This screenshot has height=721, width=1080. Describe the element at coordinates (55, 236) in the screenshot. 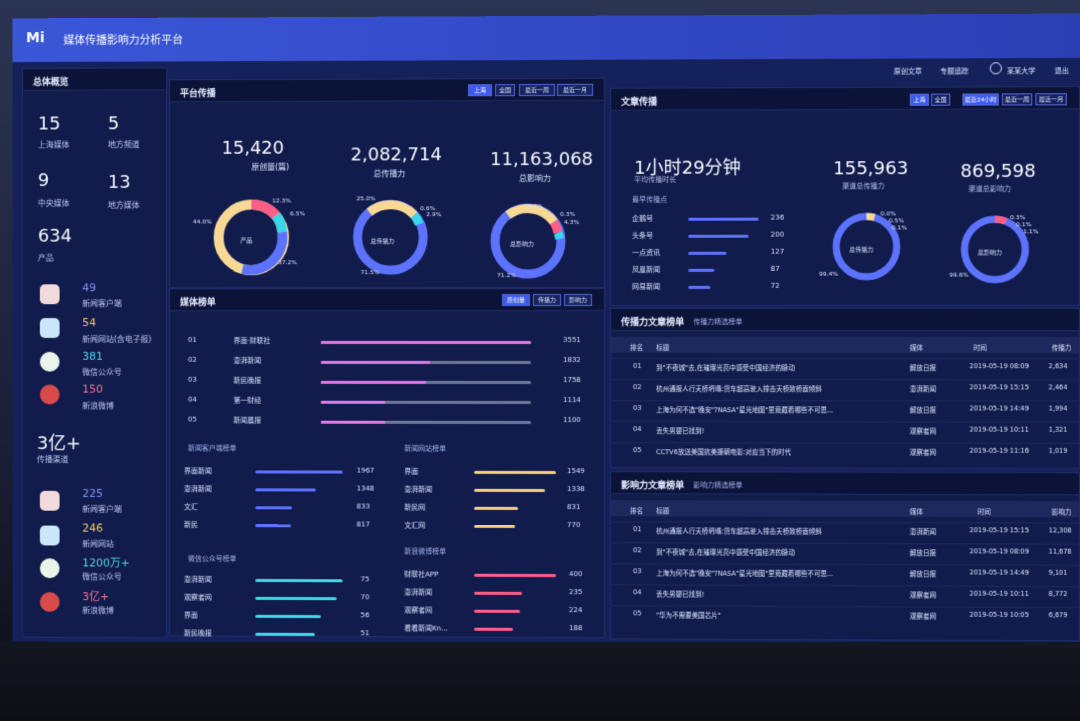

I see `overview-stat-value: 634` at that location.